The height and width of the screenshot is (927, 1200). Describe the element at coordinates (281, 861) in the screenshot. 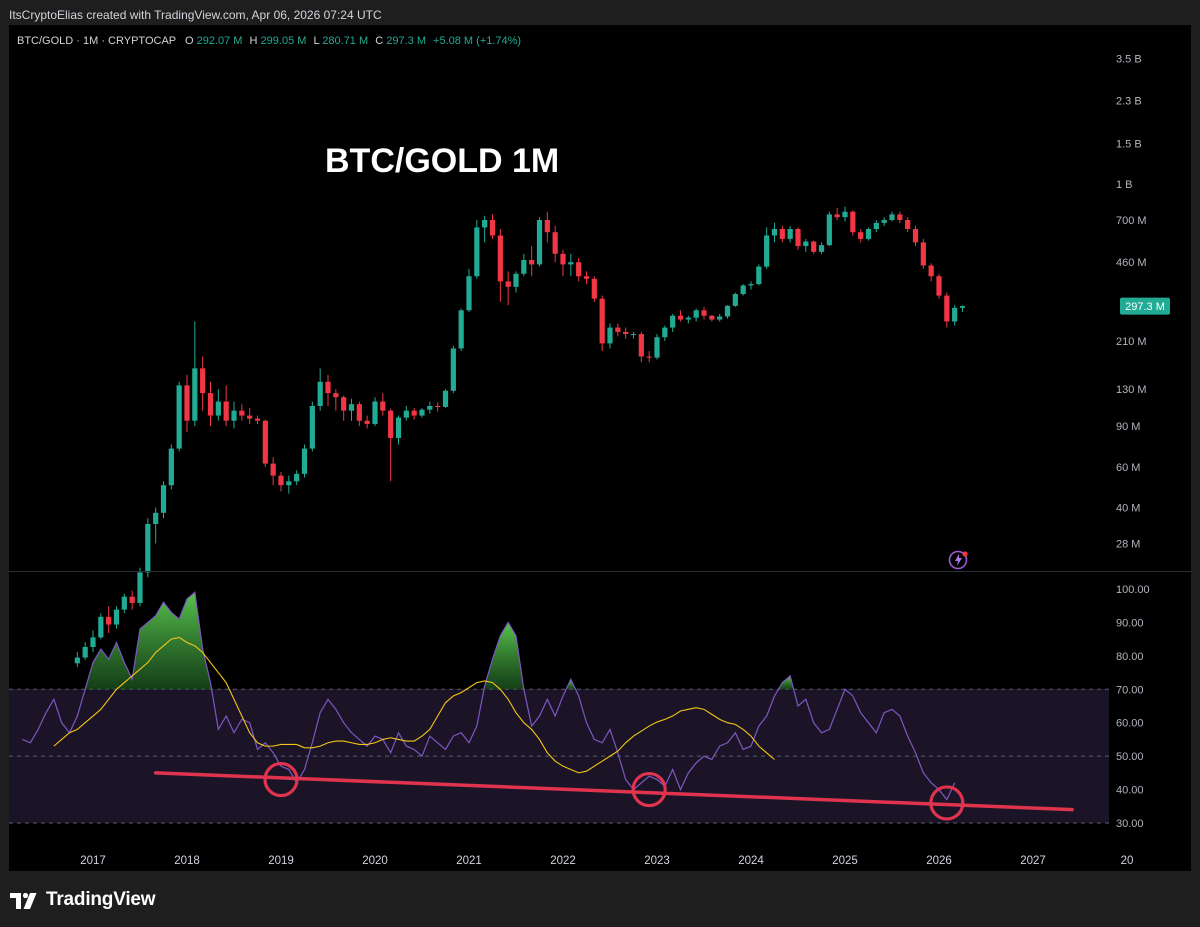

I see `time-axis-label: 2019` at that location.